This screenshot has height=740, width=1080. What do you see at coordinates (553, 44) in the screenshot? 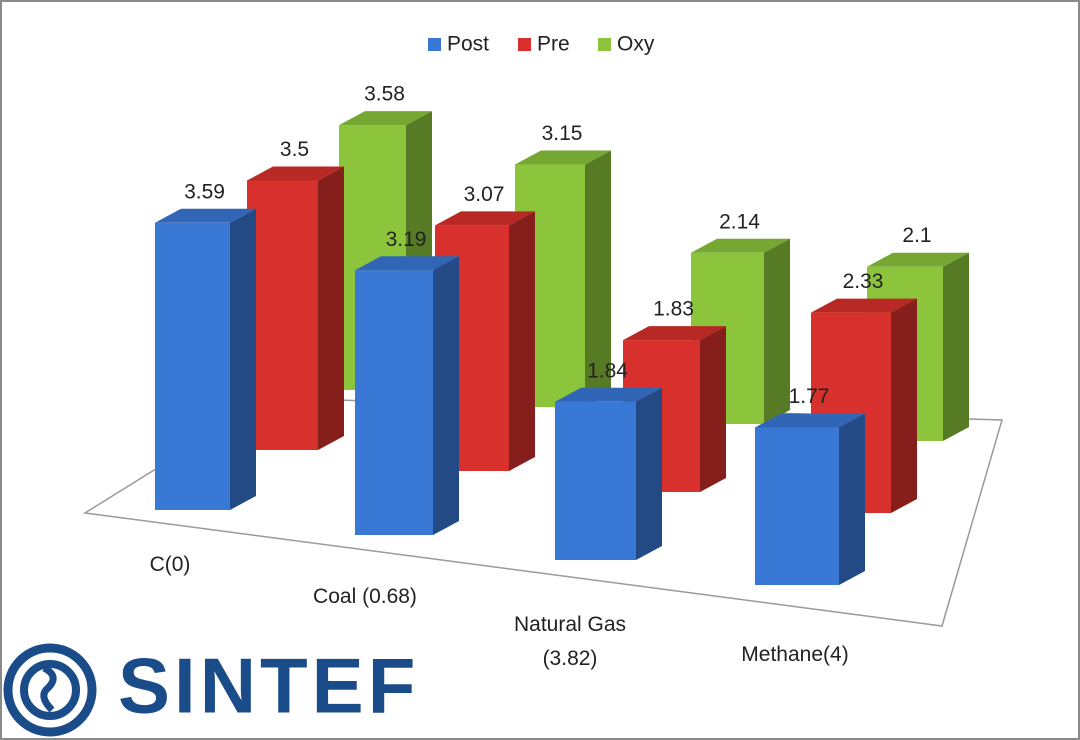
I see `legend-label: Pre` at bounding box center [553, 44].